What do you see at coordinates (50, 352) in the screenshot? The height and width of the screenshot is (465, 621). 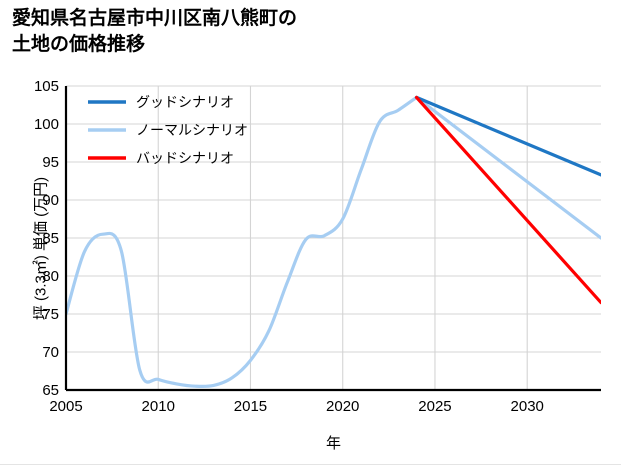 I see `y-tick-label: 70` at bounding box center [50, 352].